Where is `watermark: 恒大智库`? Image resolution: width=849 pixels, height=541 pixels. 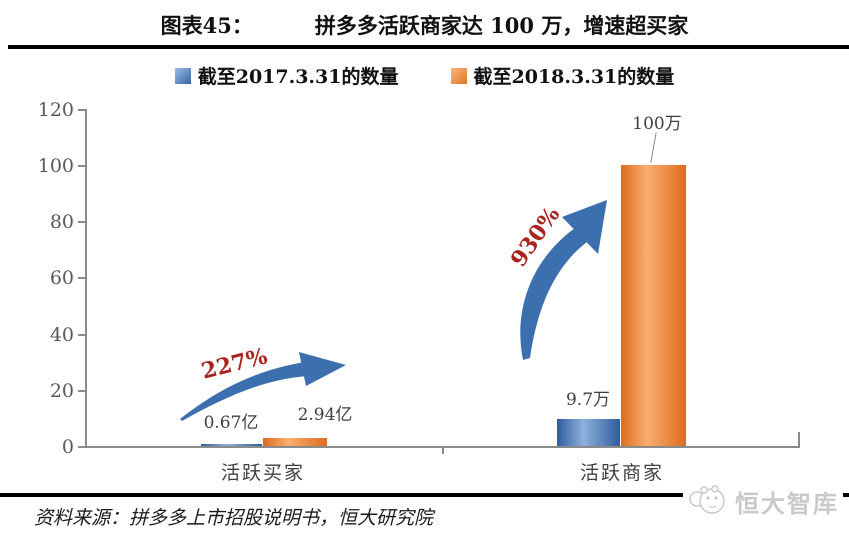 watermark: 恒大智库 is located at coordinates (763, 501).